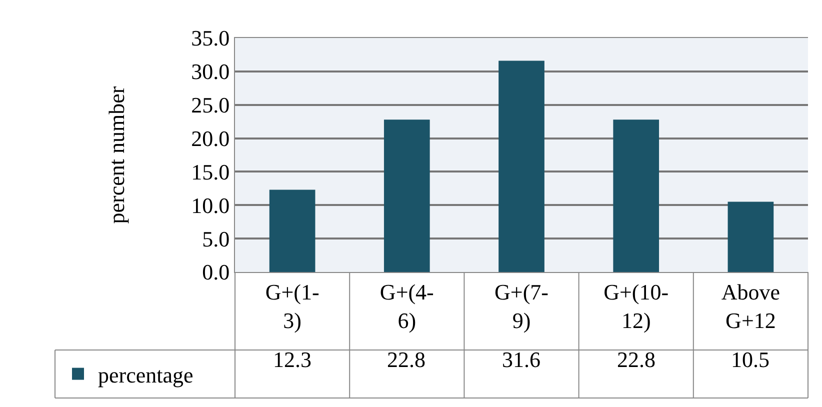  Describe the element at coordinates (750, 359) in the screenshot. I see `data-label: 10.5` at that location.